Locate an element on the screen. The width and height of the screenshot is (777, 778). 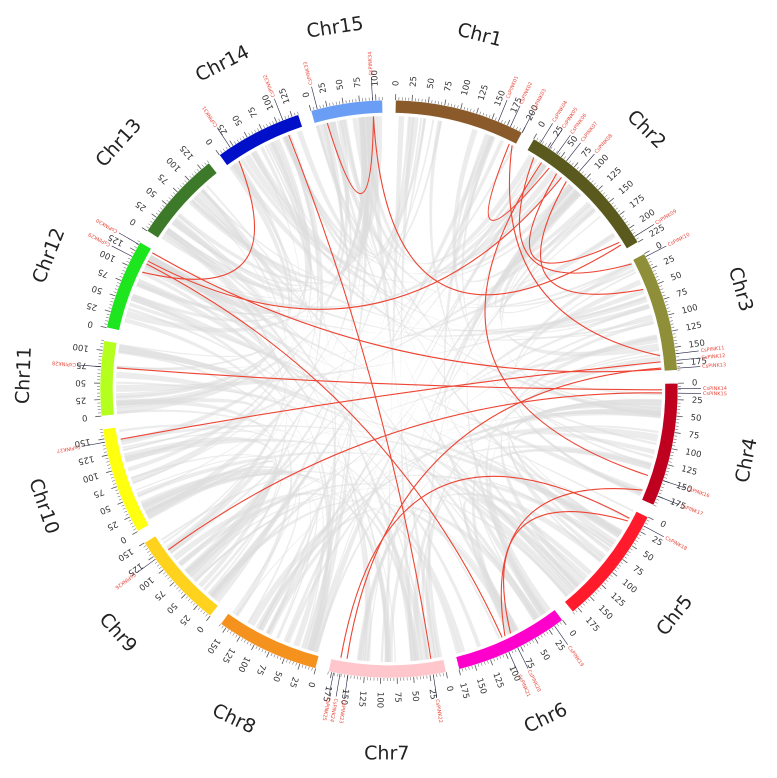
tick-label: 150 is located at coordinates (344, 696).